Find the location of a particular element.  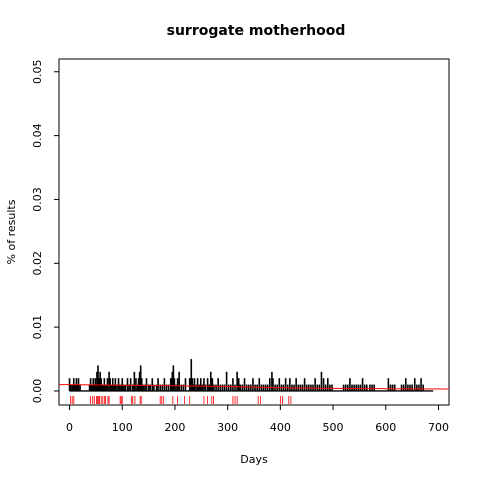

x-tick-label: 300 is located at coordinates (227, 427).